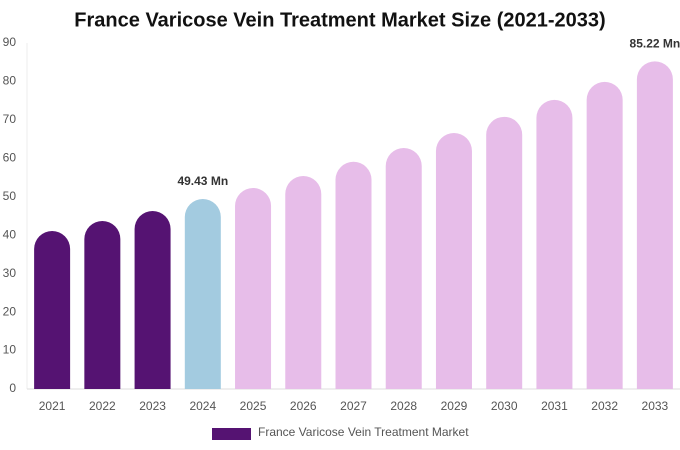 Image resolution: width=680 pixels, height=450 pixels. What do you see at coordinates (10, 234) in the screenshot?
I see `y-tick-label: 40` at bounding box center [10, 234].